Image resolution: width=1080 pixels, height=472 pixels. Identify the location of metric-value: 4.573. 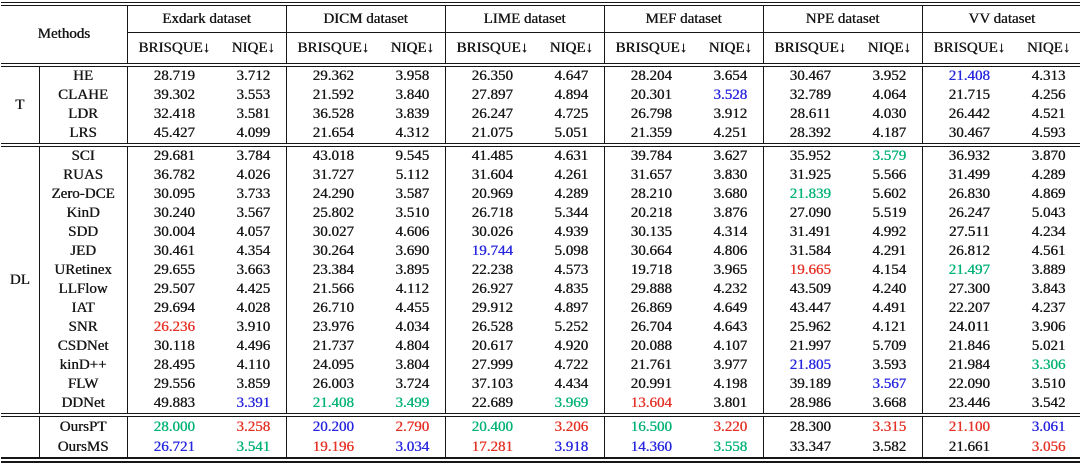
(571, 270).